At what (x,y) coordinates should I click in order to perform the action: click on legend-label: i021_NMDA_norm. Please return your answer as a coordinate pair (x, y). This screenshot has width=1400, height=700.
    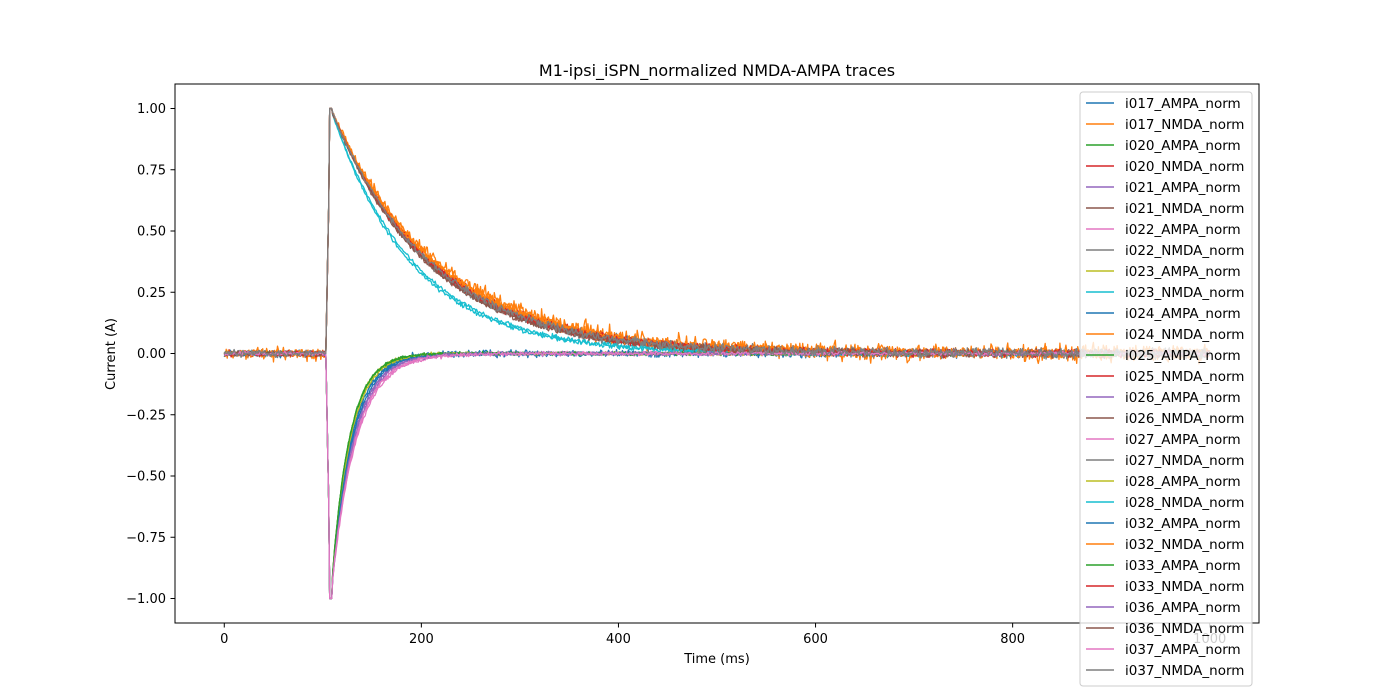
    Looking at the image, I should click on (1184, 209).